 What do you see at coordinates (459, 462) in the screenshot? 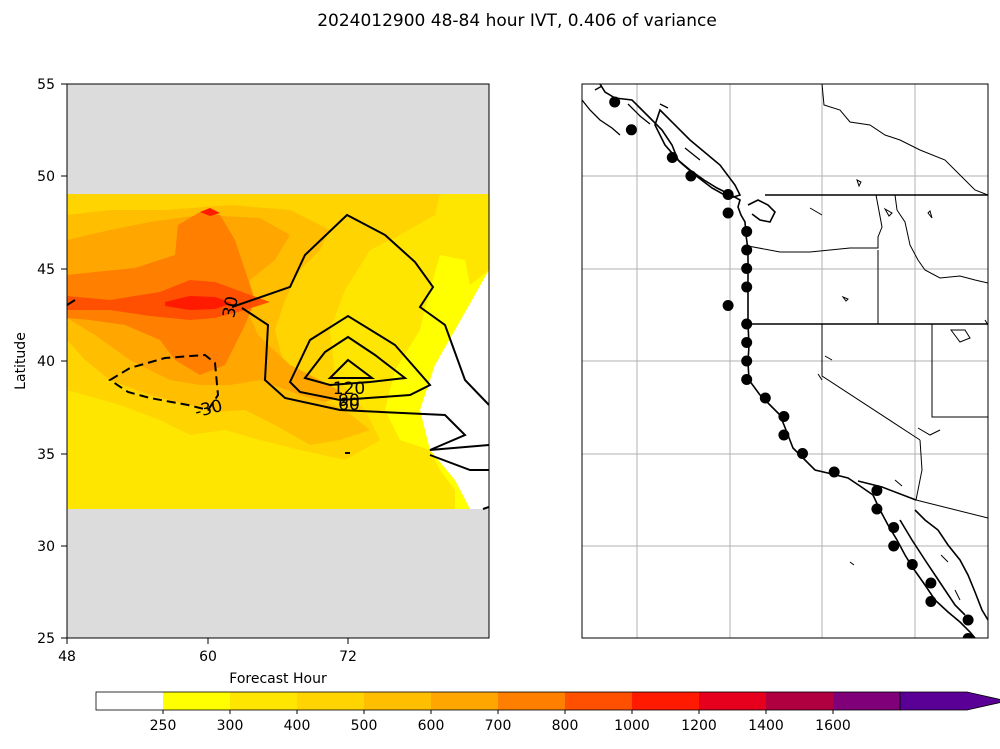
I see `contour-30-tail` at bounding box center [459, 462].